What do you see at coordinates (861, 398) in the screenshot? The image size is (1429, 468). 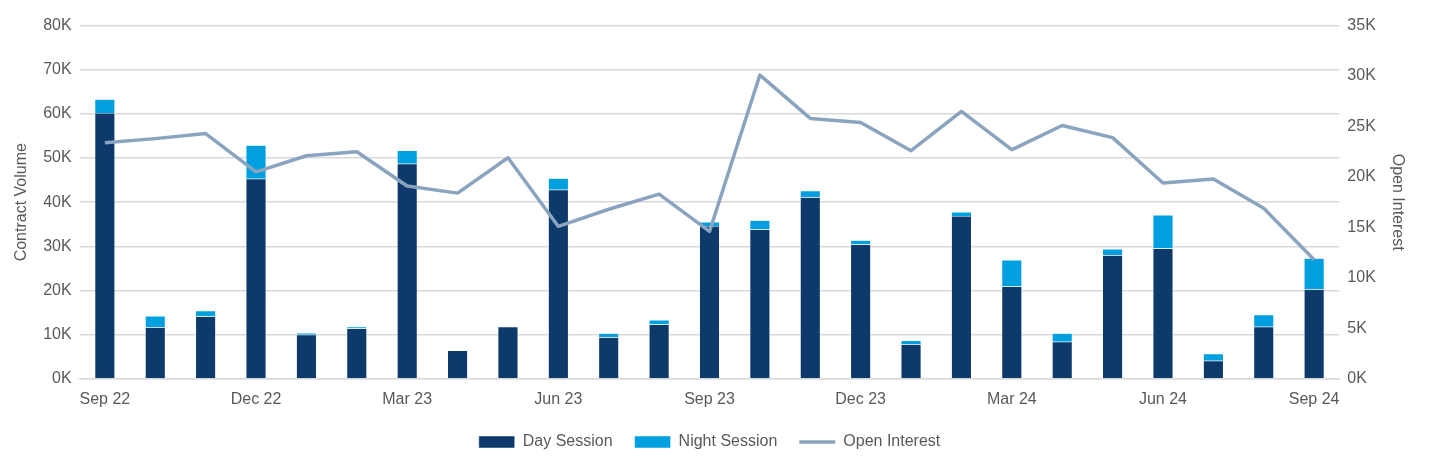 I see `x-tick-label: Dec 23` at bounding box center [861, 398].